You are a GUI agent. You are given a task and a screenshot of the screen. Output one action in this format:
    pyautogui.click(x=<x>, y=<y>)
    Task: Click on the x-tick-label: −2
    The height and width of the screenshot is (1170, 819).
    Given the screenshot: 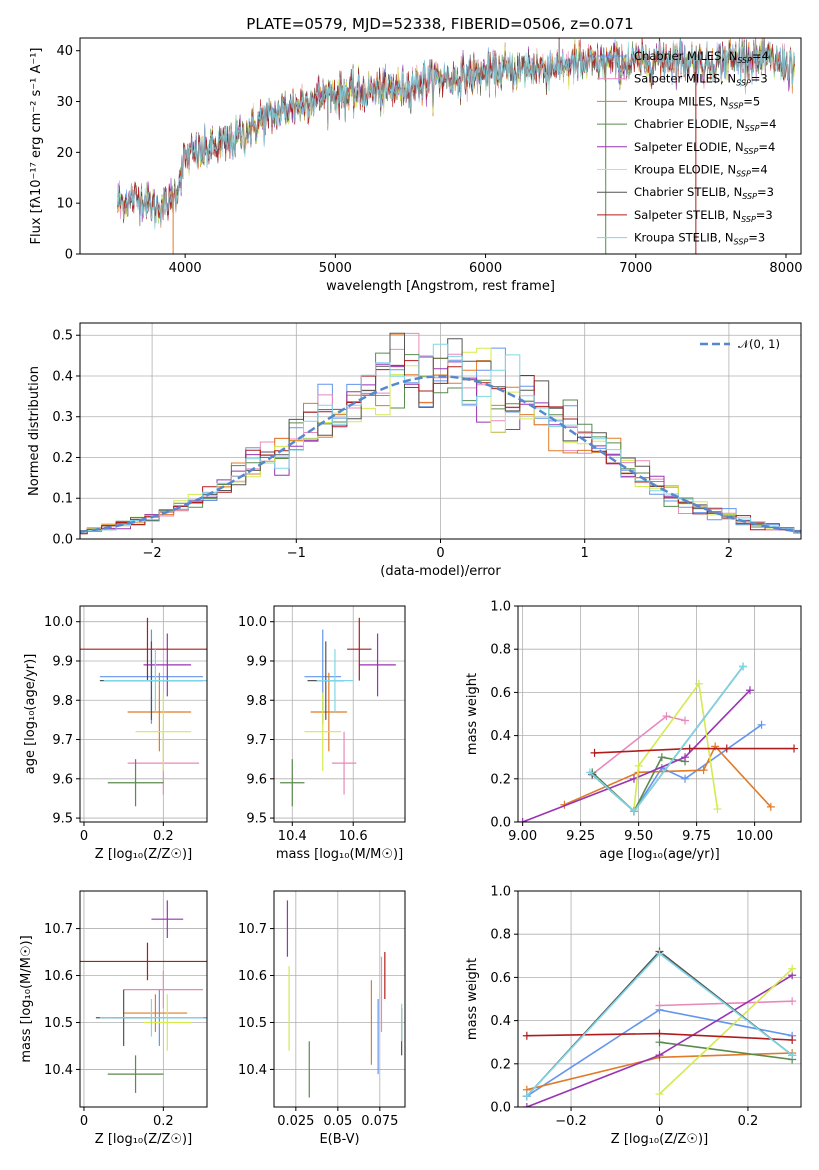 What is the action you would take?
    pyautogui.click(x=152, y=553)
    